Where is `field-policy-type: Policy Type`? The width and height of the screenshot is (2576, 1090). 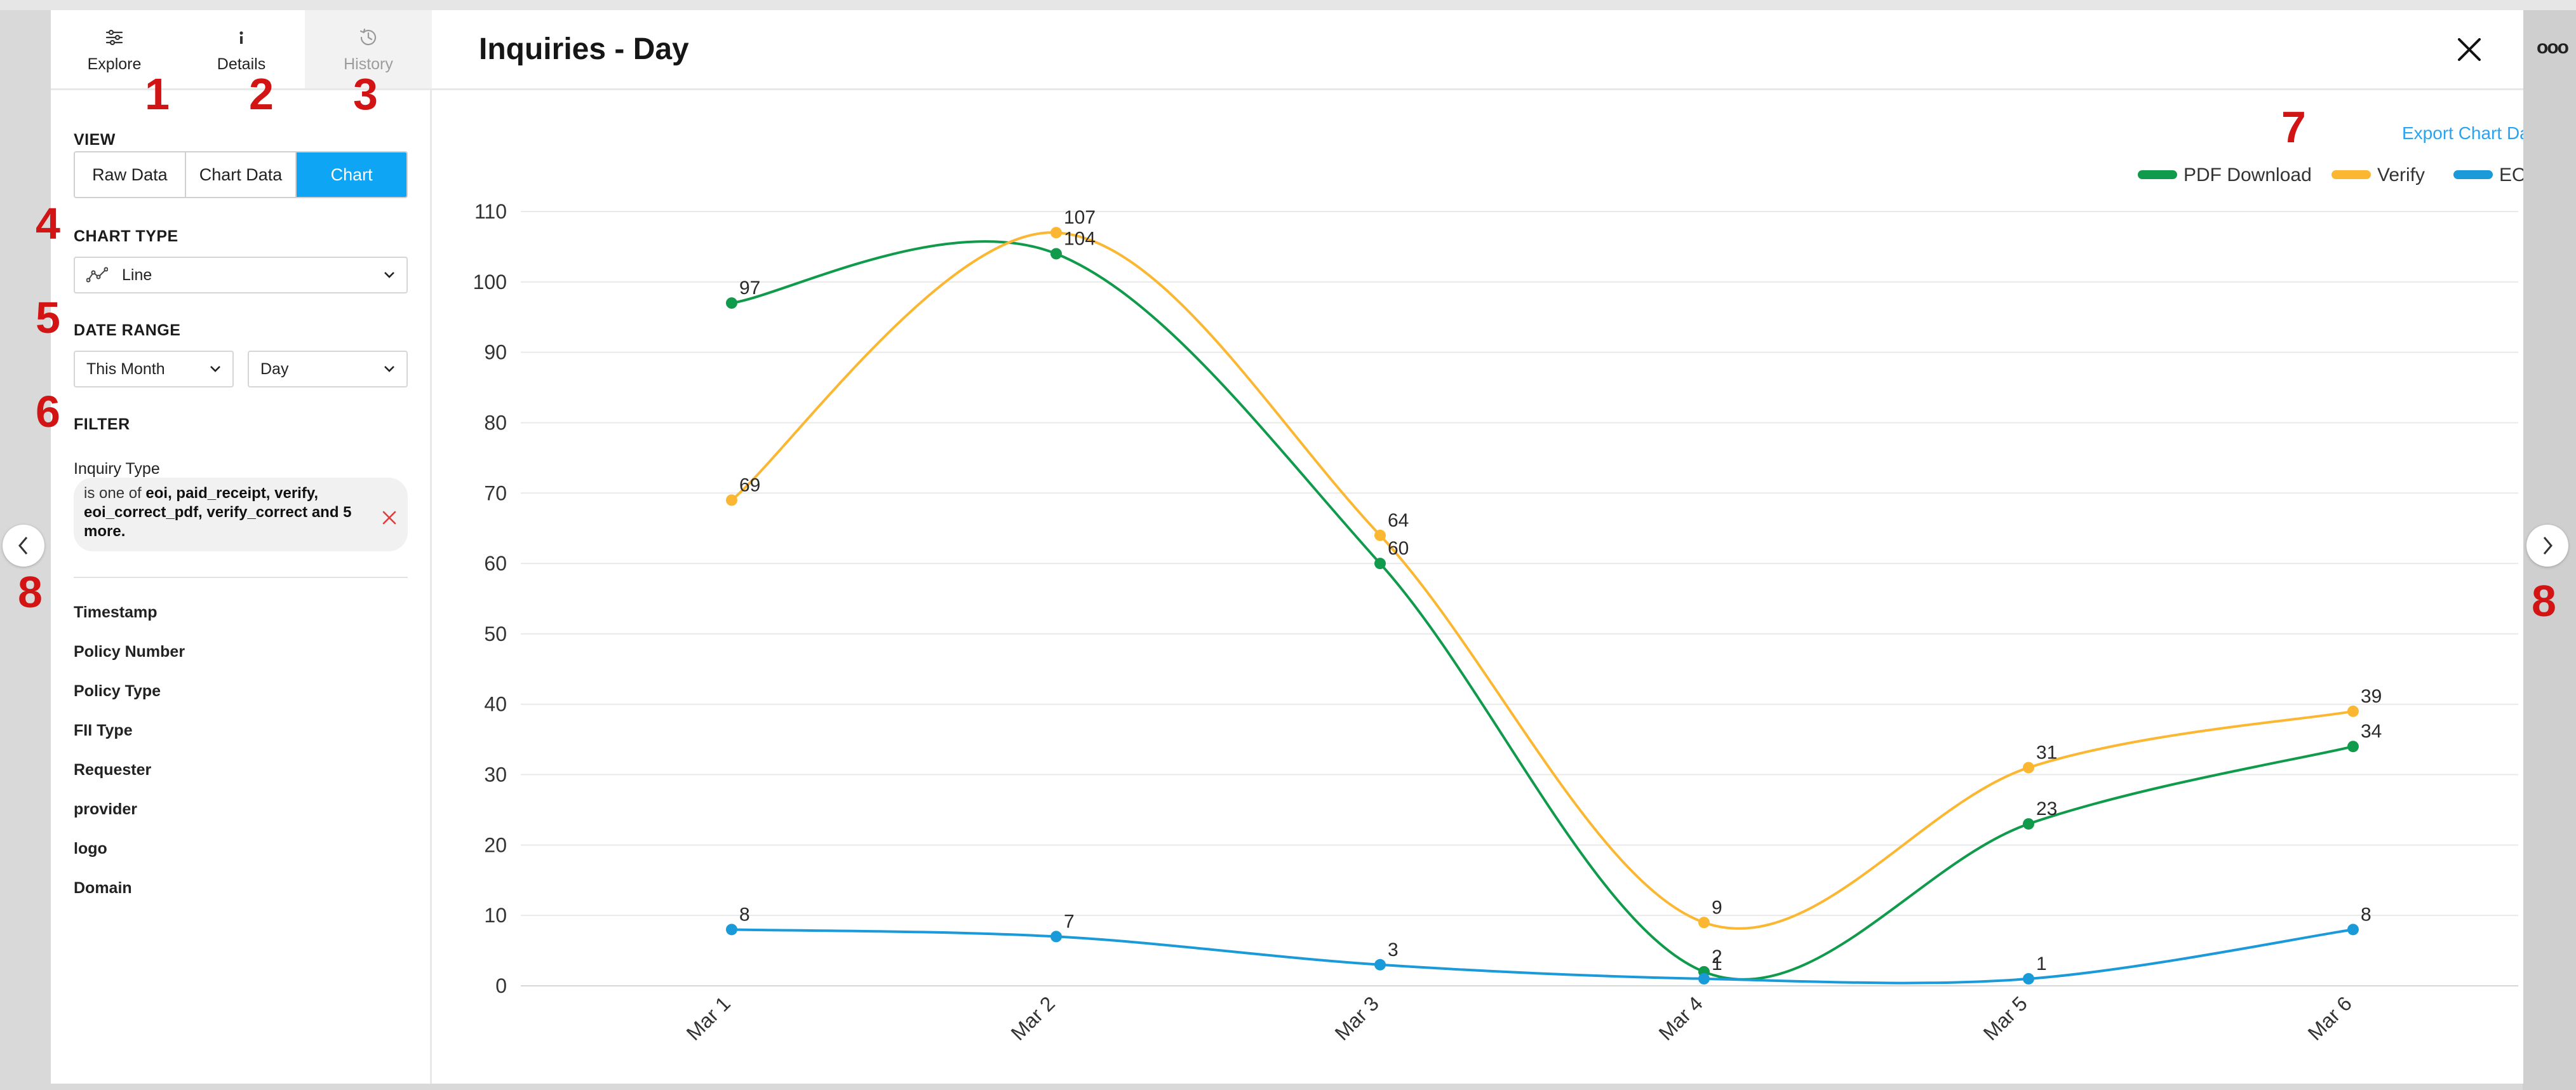
field-policy-type: Policy Type is located at coordinates (117, 691).